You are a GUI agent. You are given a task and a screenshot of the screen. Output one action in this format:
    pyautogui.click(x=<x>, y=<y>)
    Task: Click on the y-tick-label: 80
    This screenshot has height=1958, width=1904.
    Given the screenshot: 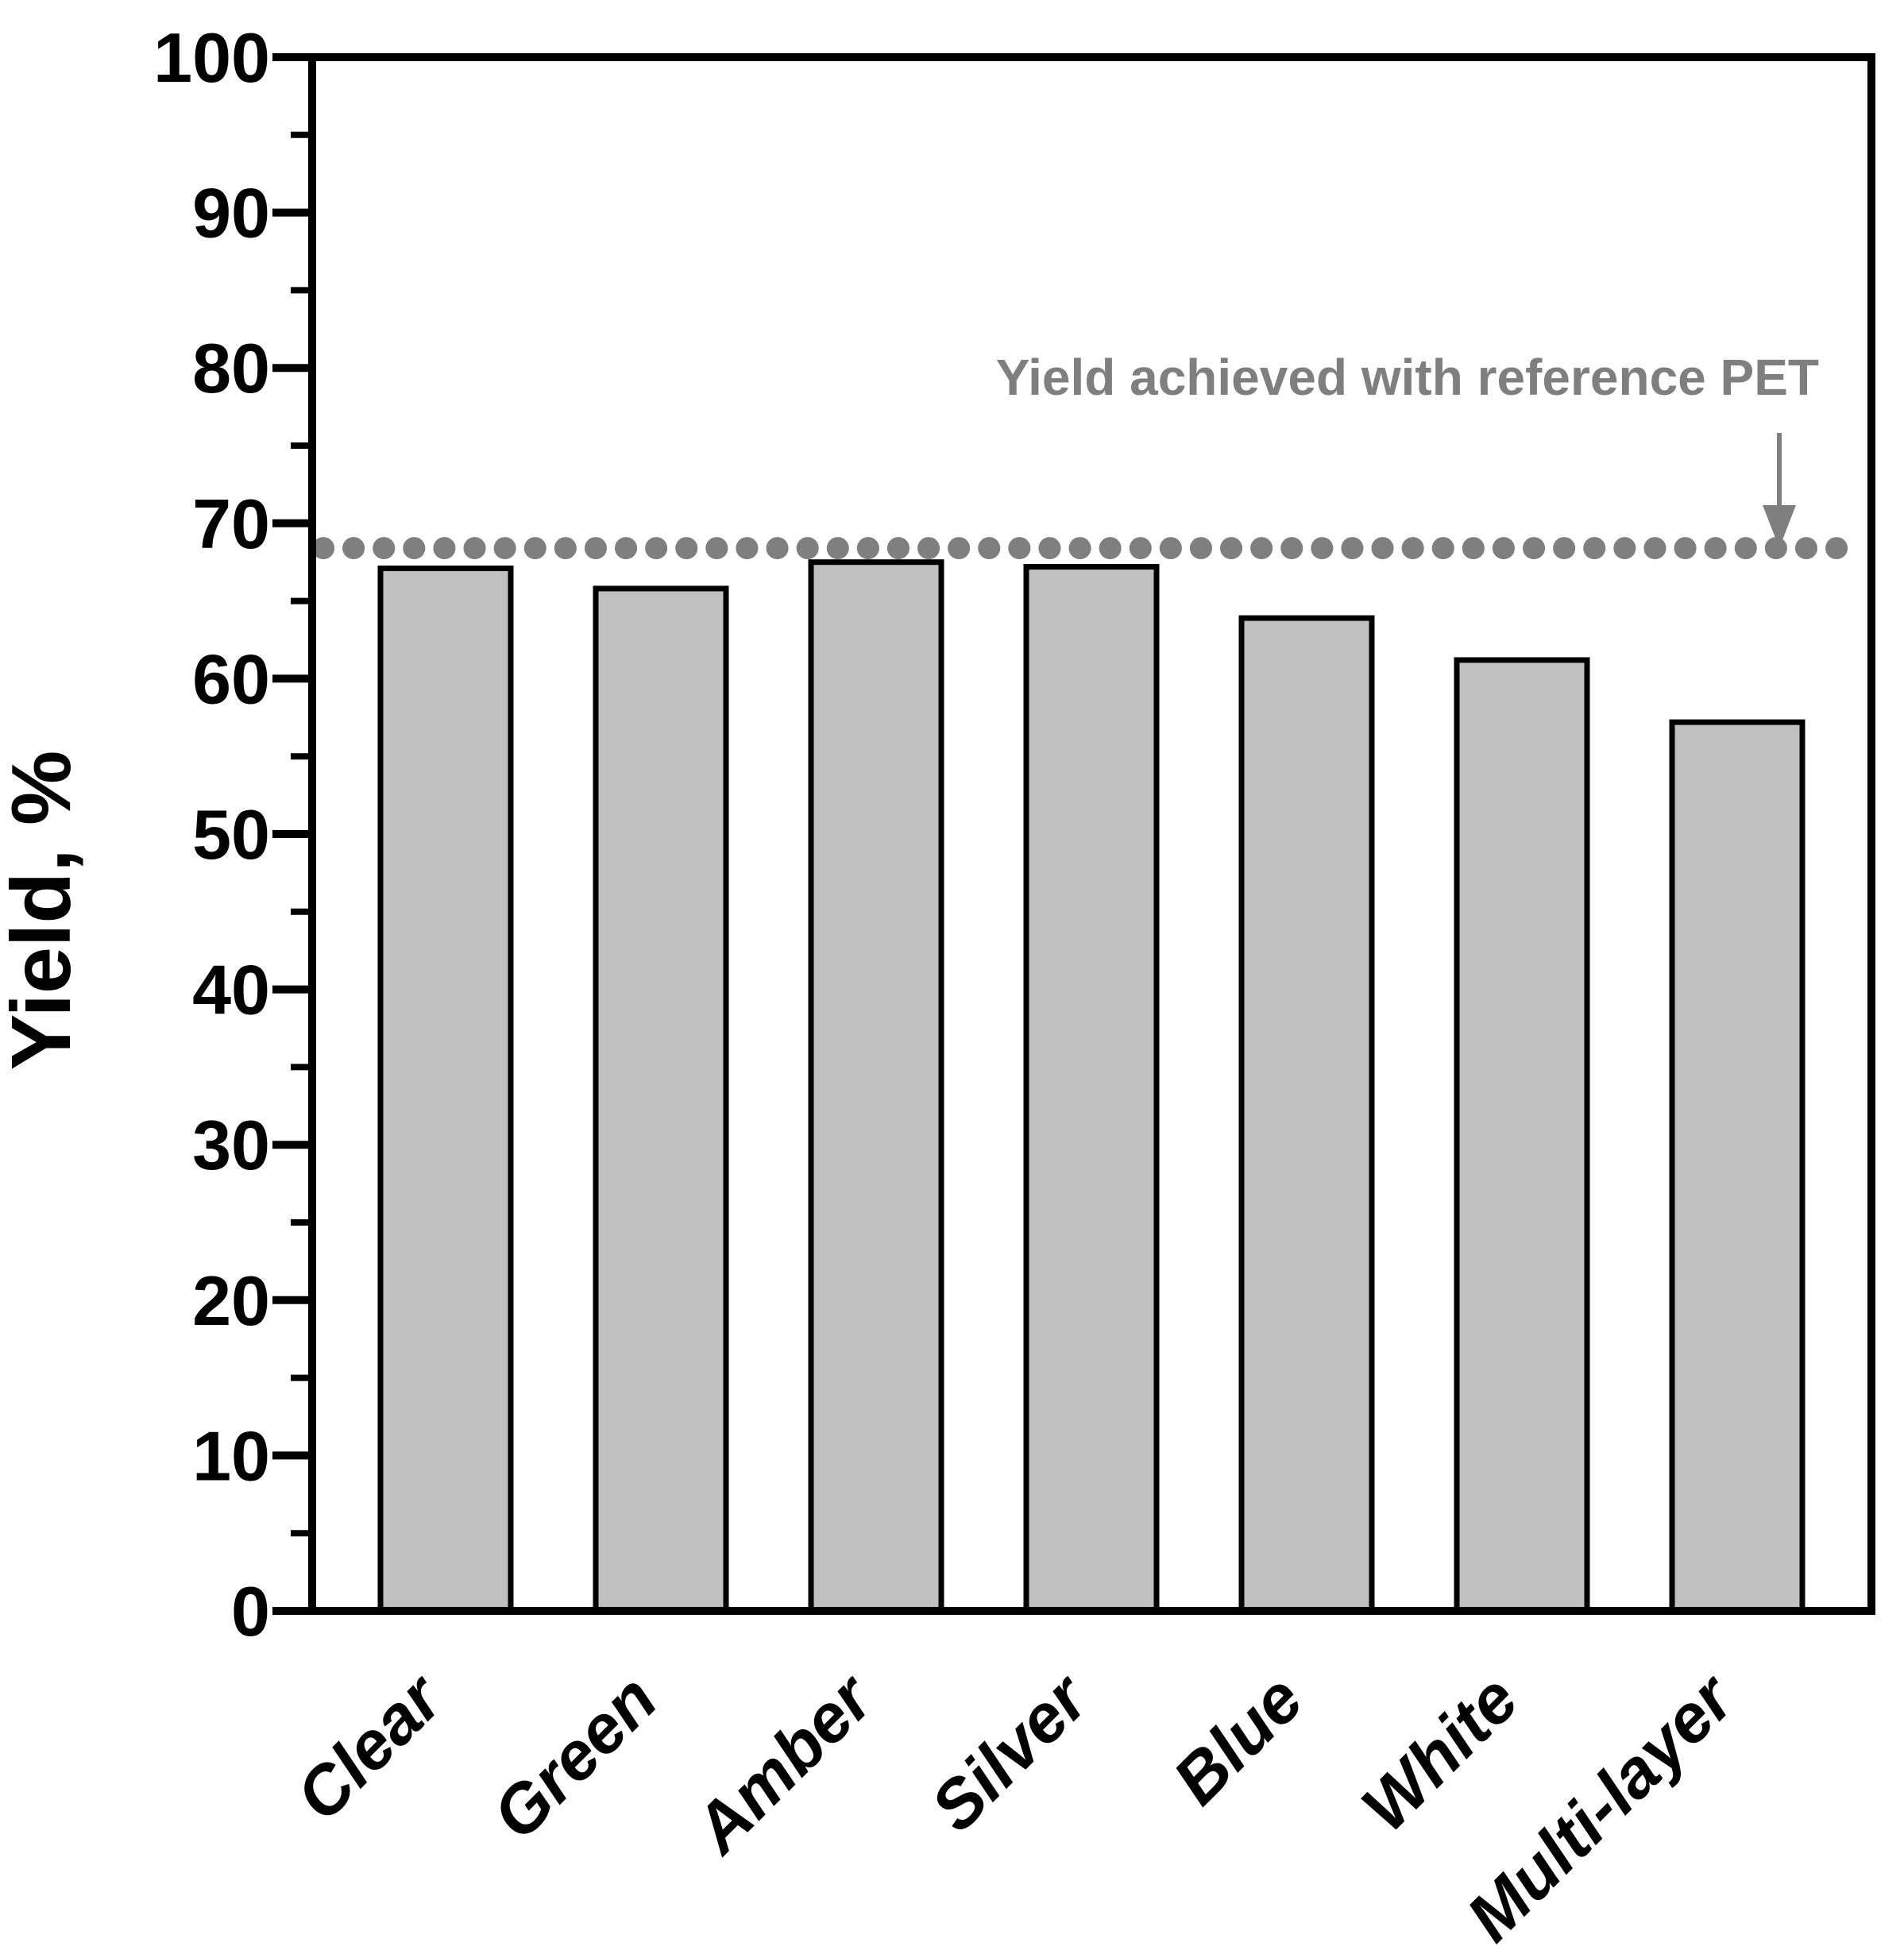 What is the action you would take?
    pyautogui.click(x=231, y=368)
    